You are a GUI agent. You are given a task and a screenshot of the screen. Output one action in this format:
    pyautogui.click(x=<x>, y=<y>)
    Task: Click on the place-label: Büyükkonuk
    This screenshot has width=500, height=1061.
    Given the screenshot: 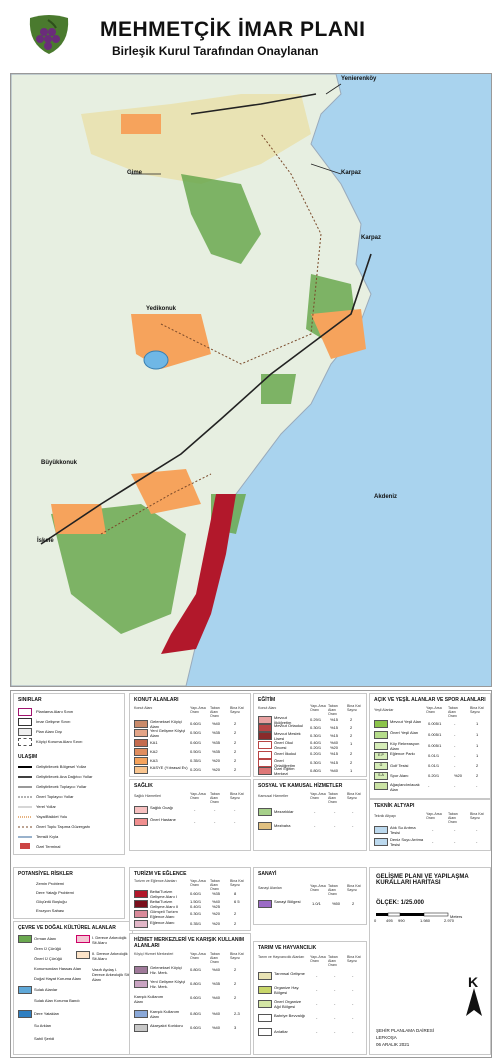 What is the action you would take?
    pyautogui.click(x=59, y=463)
    